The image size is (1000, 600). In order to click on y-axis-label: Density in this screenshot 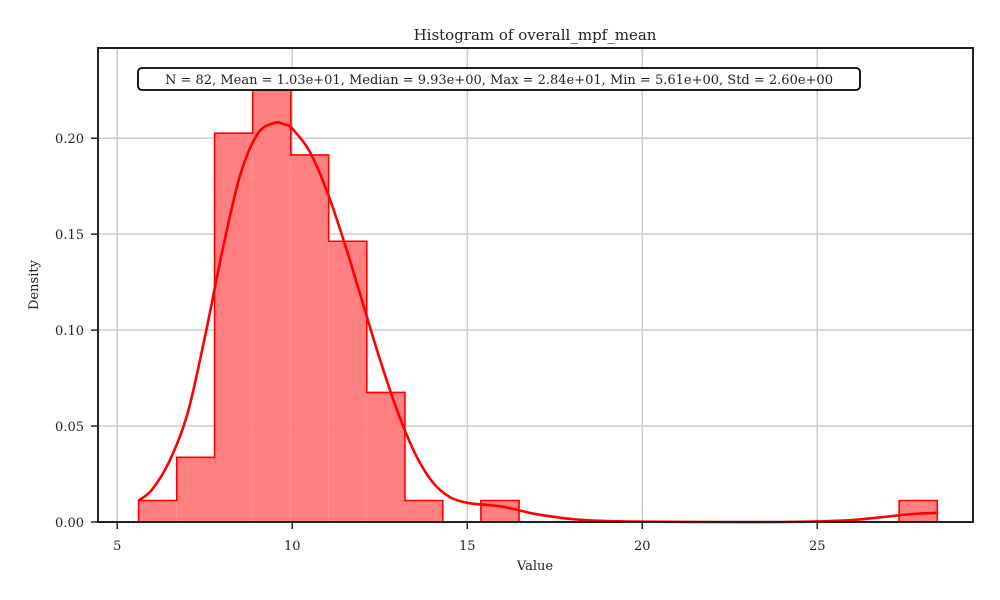, I will do `click(34, 284)`.